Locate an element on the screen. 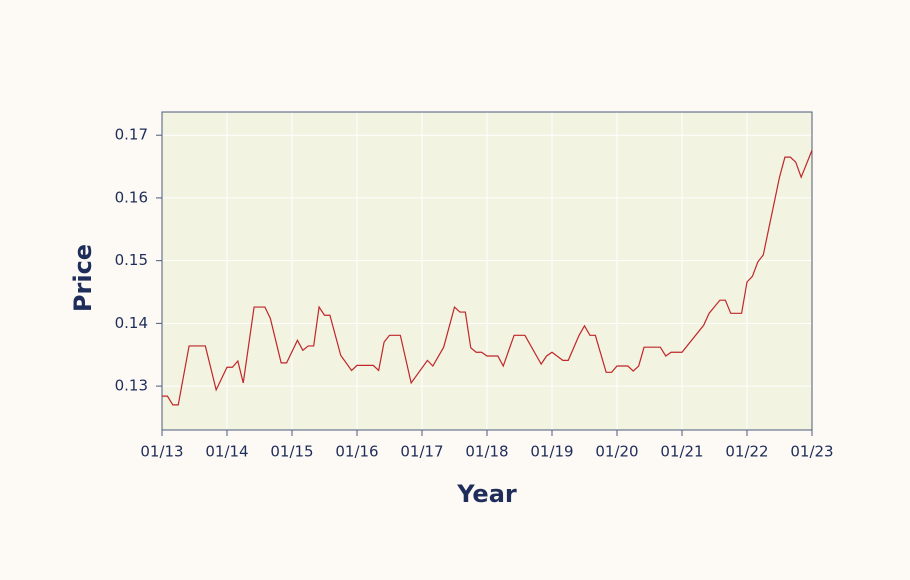  x-tick-label: 01/16 is located at coordinates (356, 452).